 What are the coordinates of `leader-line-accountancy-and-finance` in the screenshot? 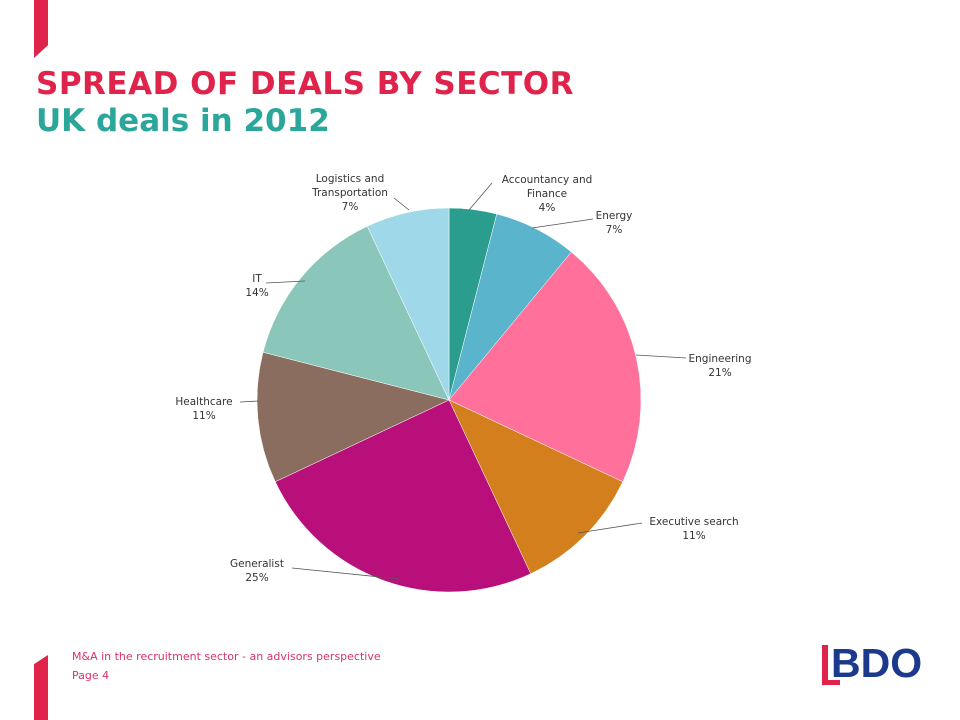 It's located at (480, 196).